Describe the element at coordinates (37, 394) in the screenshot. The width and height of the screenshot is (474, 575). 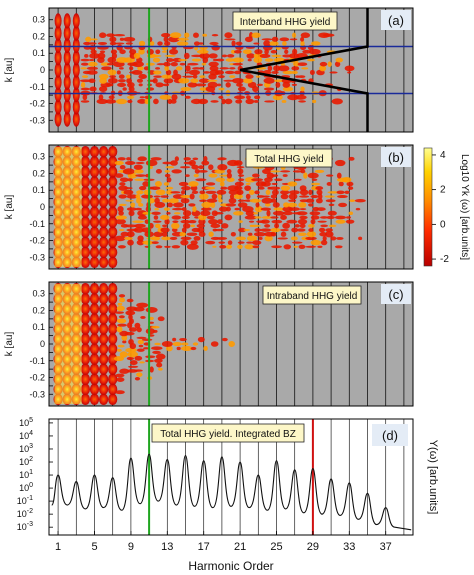
I see `y-tick-label: -0.3` at that location.